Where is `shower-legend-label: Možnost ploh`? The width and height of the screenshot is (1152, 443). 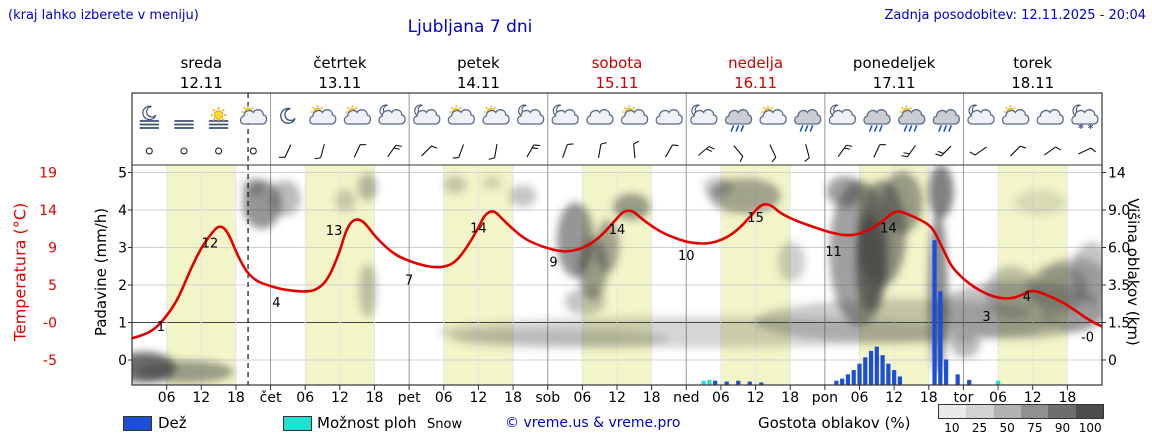 shower-legend-label: Možnost ploh is located at coordinates (367, 423).